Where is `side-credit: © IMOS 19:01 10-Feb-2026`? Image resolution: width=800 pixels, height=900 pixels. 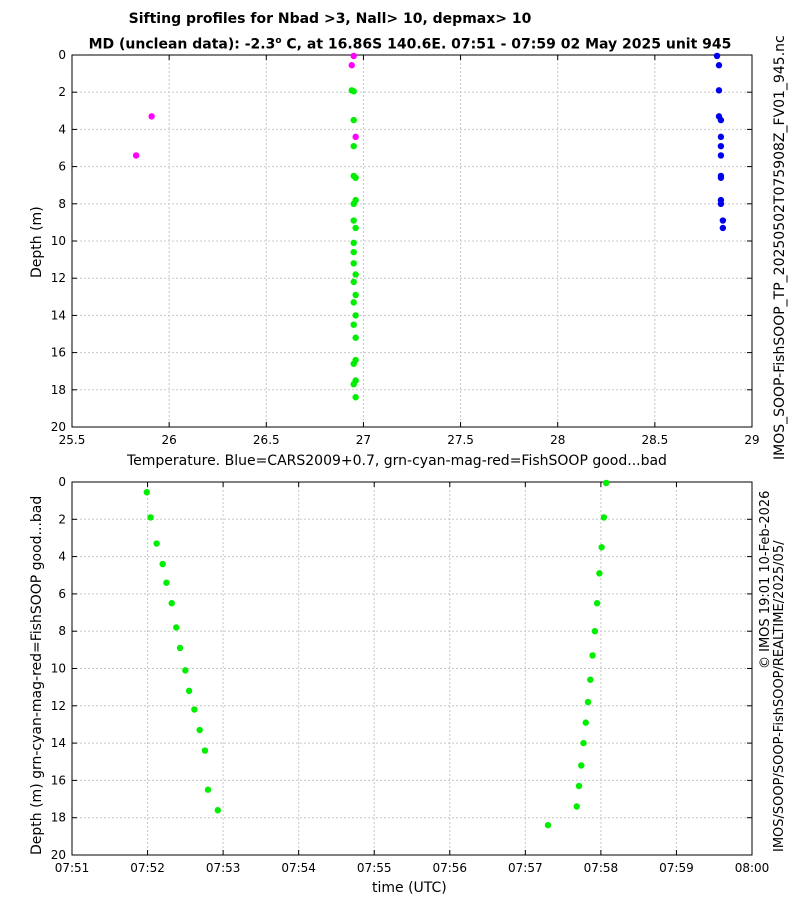 side-credit: © IMOS 19:01 10-Feb-2026 is located at coordinates (765, 579).